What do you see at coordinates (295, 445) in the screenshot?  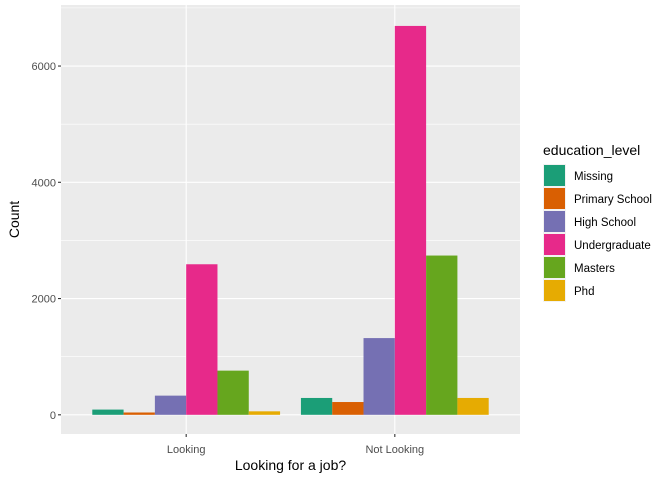 I see `x-axis-ticks: Looking Not Looking` at bounding box center [295, 445].